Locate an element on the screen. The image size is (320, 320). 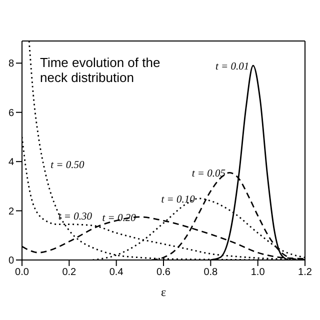
x-tick-label: 0.8 is located at coordinates (211, 272).